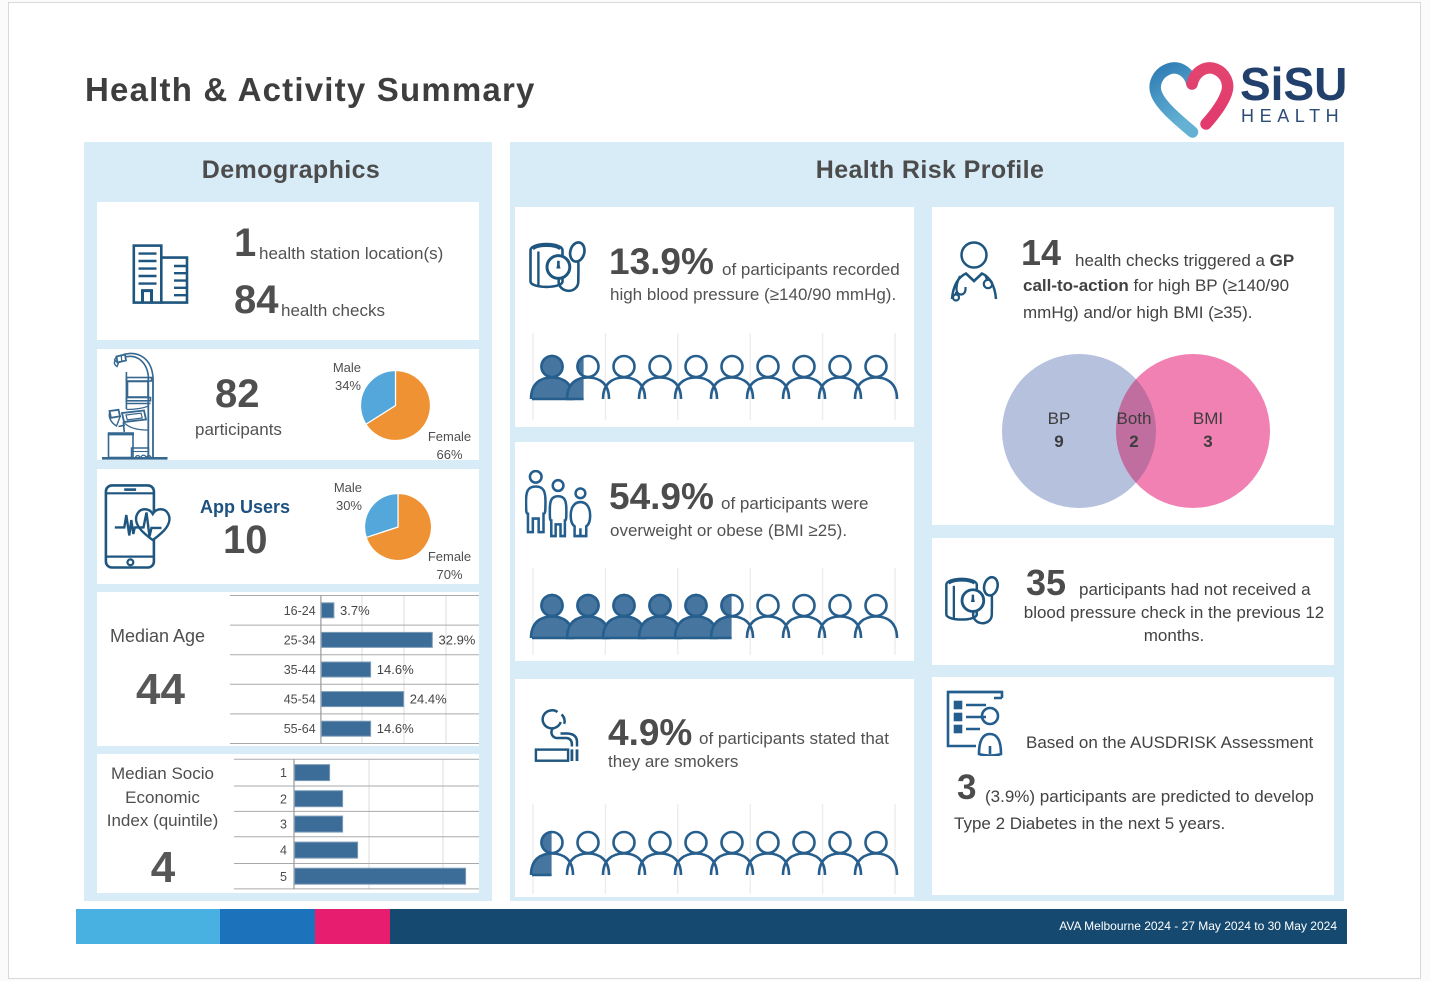  I want to click on svg-text: 3, so click(283, 825).